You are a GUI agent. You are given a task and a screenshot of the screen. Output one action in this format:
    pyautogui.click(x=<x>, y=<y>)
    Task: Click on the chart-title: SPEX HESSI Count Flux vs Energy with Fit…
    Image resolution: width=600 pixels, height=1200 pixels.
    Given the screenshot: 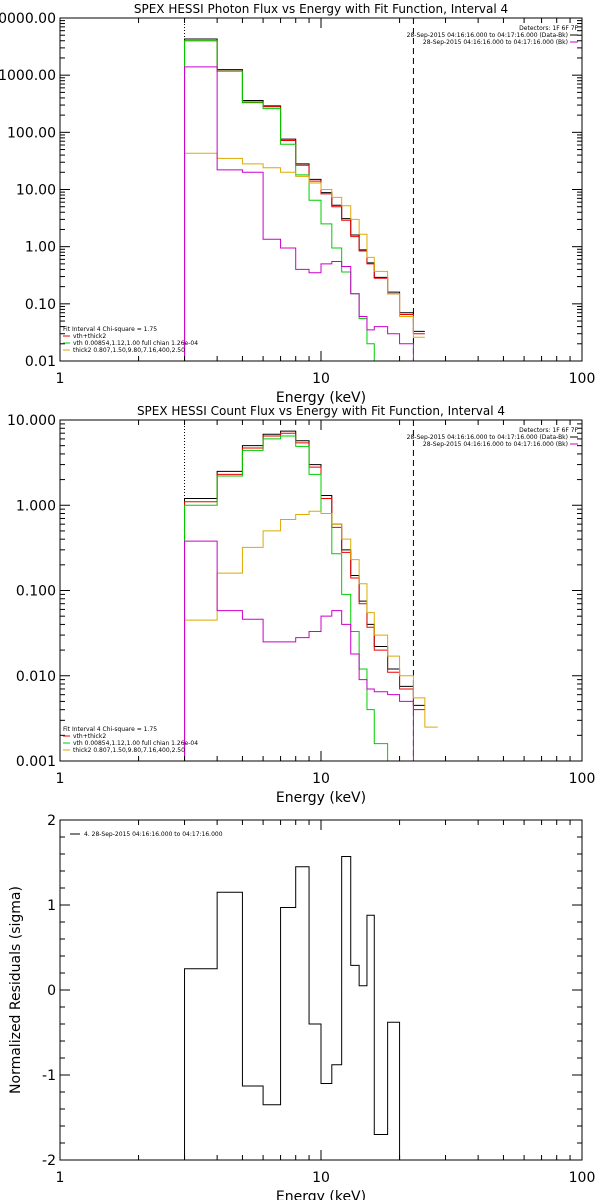 What is the action you would take?
    pyautogui.click(x=321, y=411)
    